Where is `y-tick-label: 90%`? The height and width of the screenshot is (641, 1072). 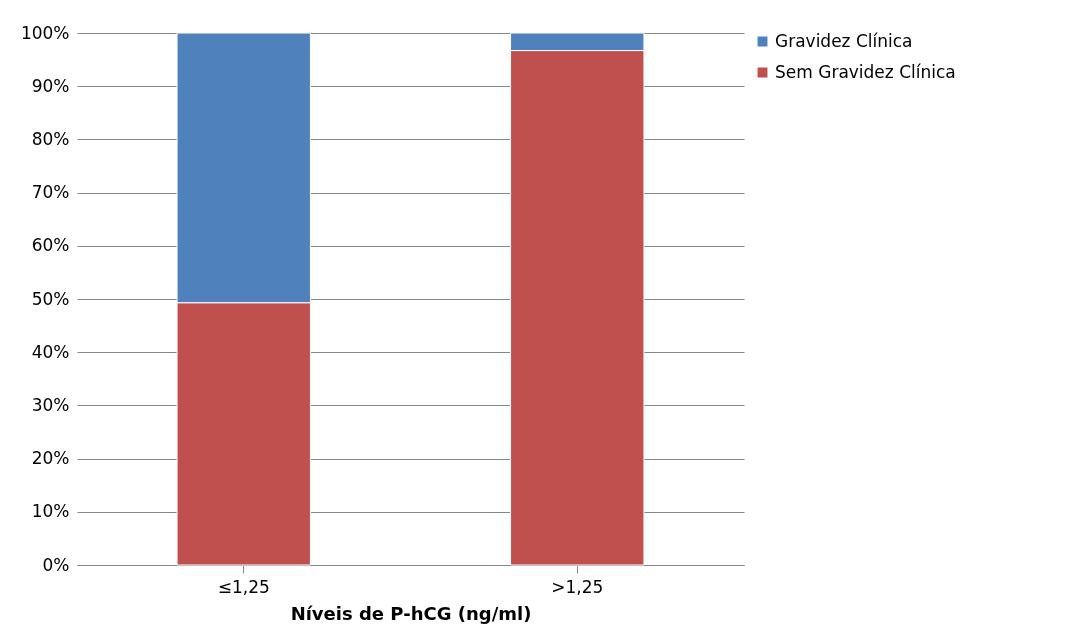 y-tick-label: 90% is located at coordinates (50, 85).